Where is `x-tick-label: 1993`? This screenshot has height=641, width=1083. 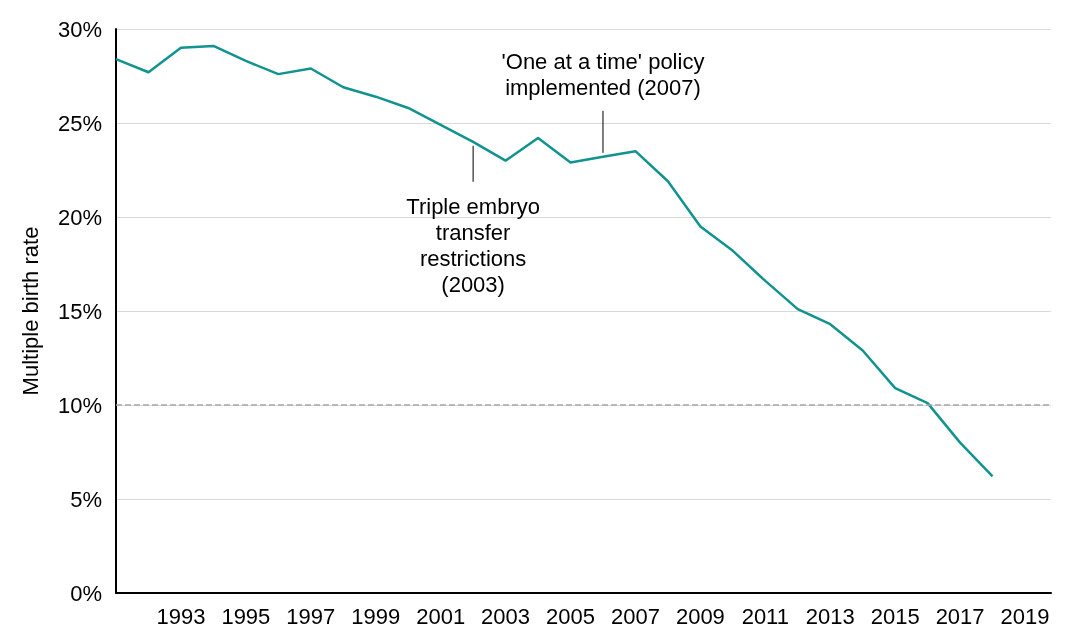 x-tick-label: 1993 is located at coordinates (181, 616).